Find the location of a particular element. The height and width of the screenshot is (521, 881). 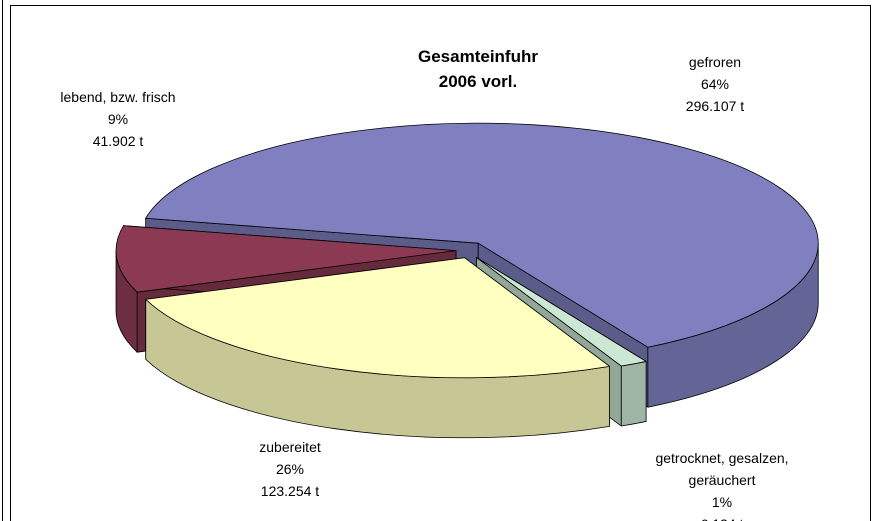

slice-side is located at coordinates (633, 394).